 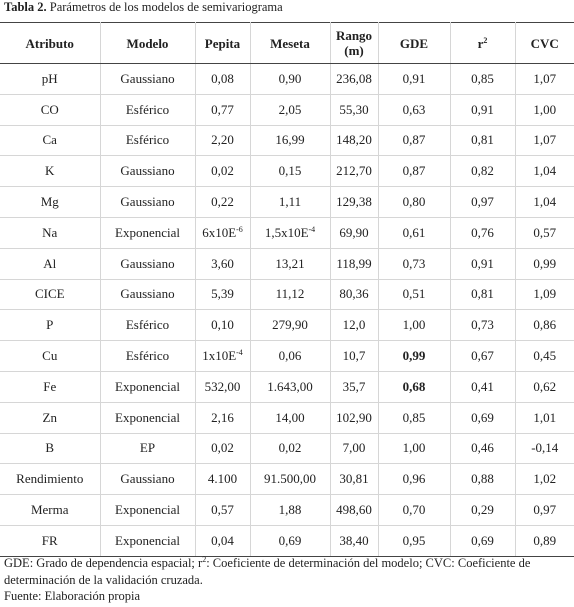 I want to click on table-cell: 2,16, so click(x=222, y=417).